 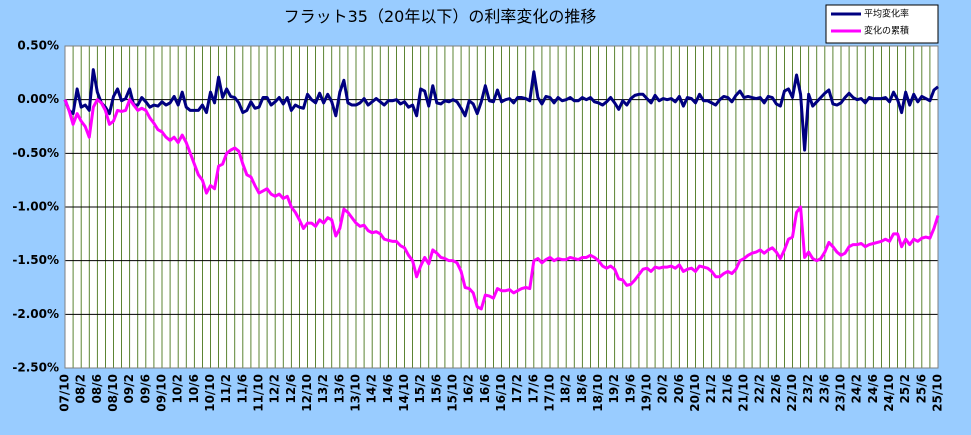 I want to click on x-tick-label: 16/6, so click(x=485, y=388).